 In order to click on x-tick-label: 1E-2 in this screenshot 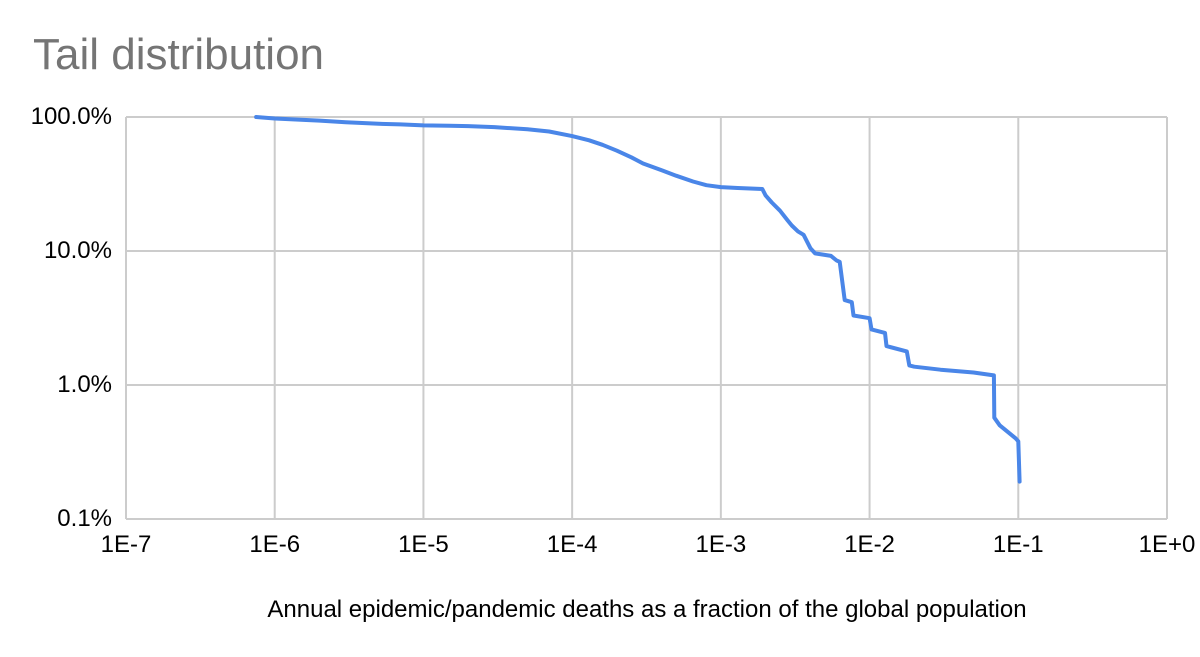, I will do `click(869, 544)`.